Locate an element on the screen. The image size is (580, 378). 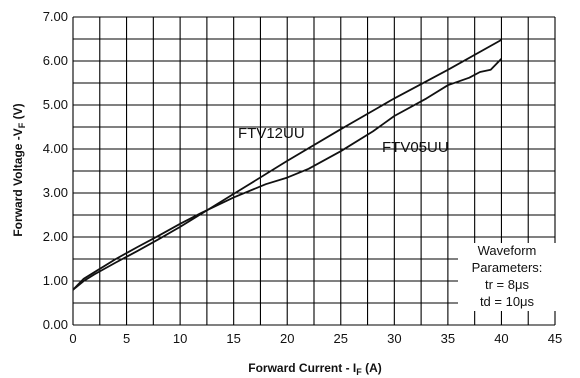
y-tick-label: 3.00 is located at coordinates (55, 192).